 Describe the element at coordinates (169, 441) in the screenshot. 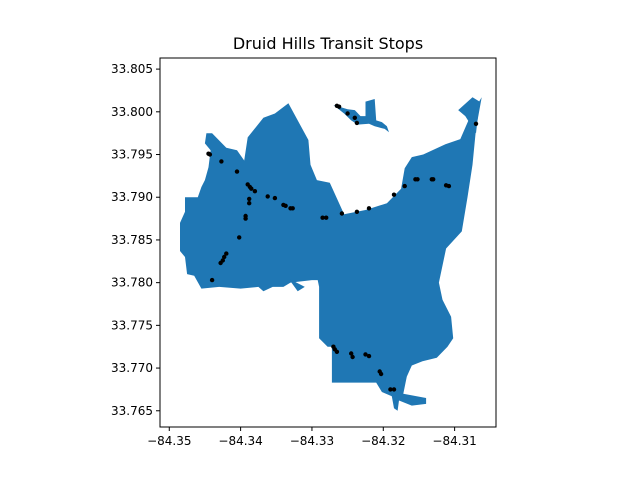

I see `x-tick-label: −84.35` at that location.